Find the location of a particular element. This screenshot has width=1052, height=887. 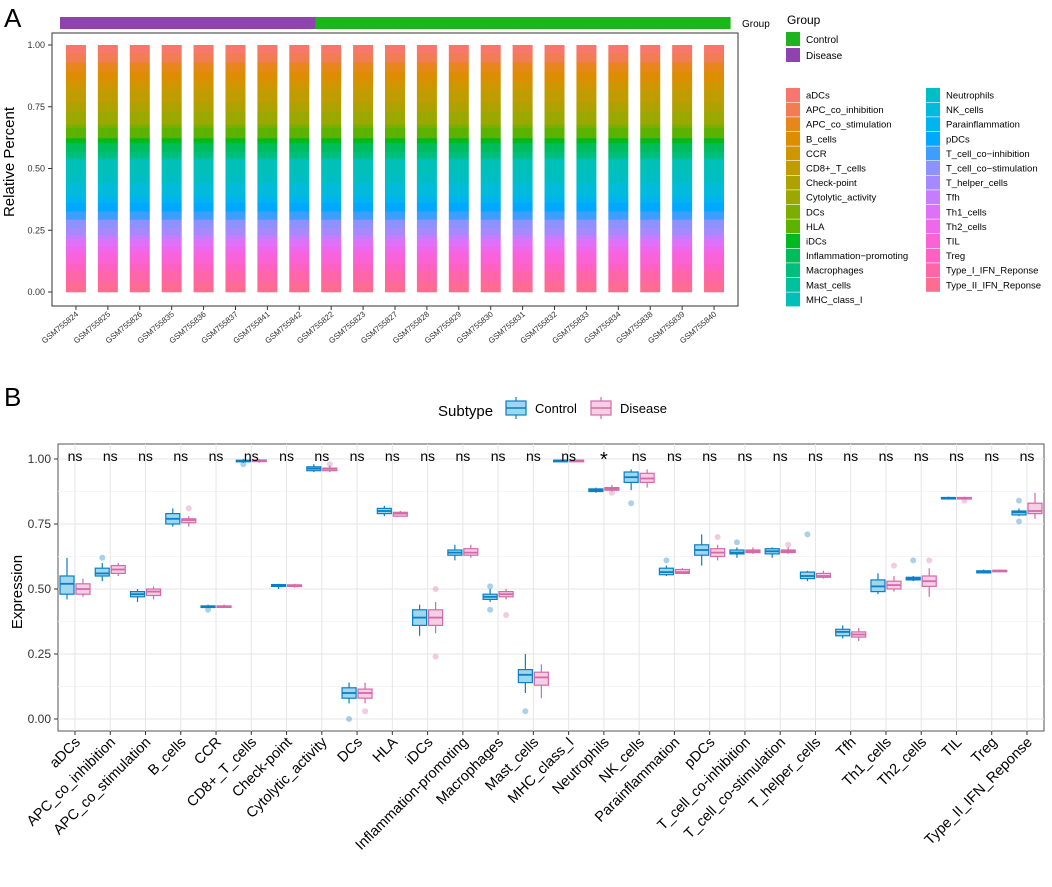

category-legend-label: aDCs is located at coordinates (818, 96).